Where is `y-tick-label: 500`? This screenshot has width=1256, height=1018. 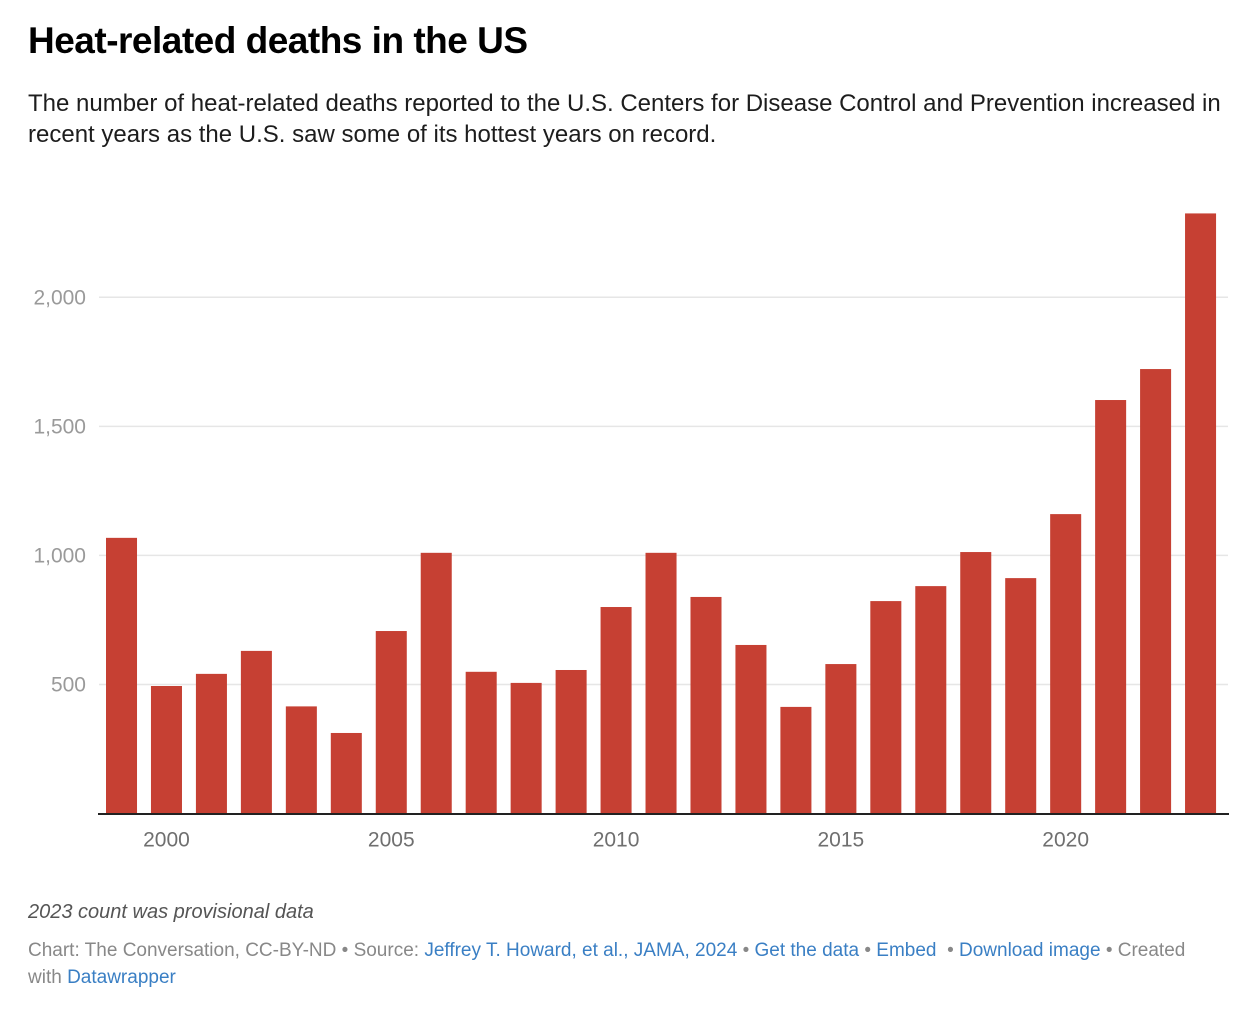 y-tick-label: 500 is located at coordinates (68, 684).